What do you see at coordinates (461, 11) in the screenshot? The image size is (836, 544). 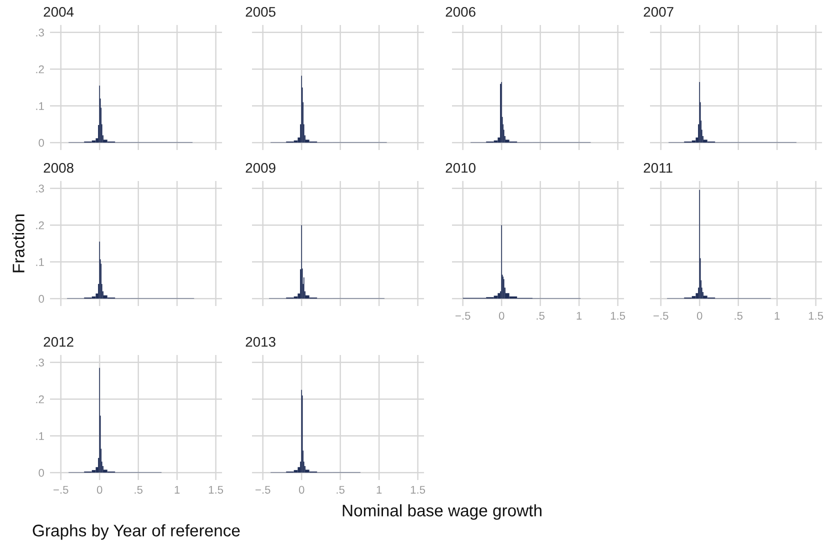 I see `chart-title: 2006` at bounding box center [461, 11].